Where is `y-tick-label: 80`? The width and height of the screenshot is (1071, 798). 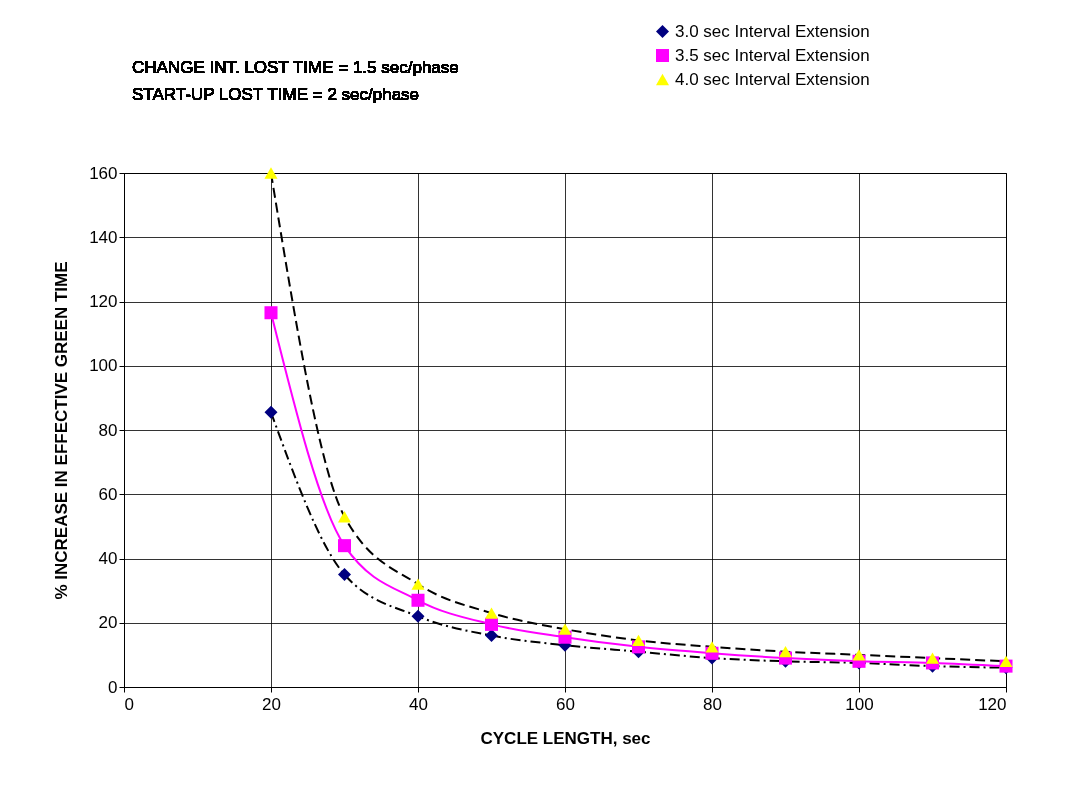 y-tick-label: 80 is located at coordinates (108, 430).